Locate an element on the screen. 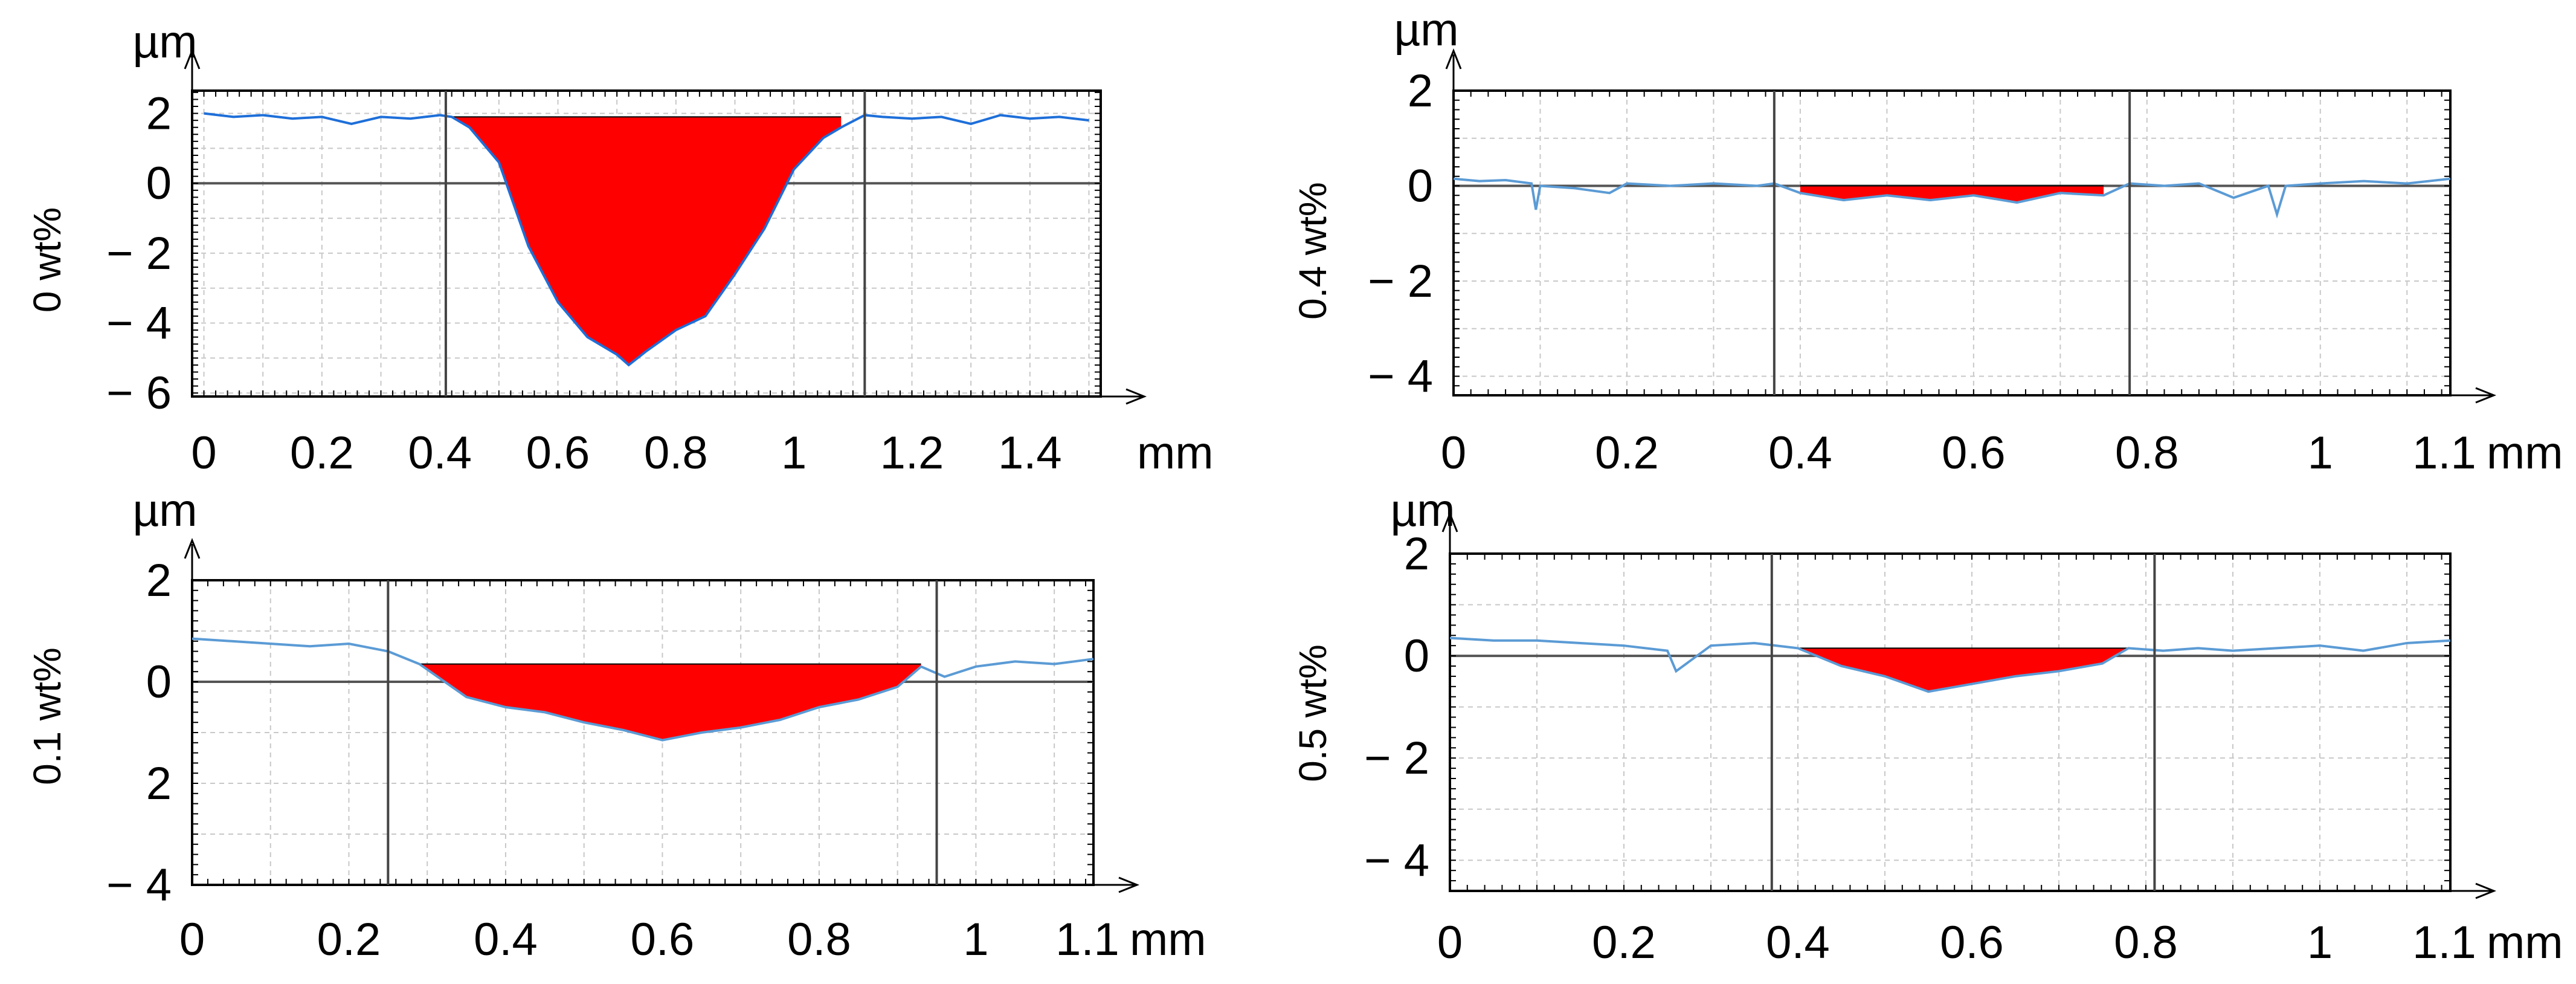  x-tick-label: 1.2 is located at coordinates (912, 453).